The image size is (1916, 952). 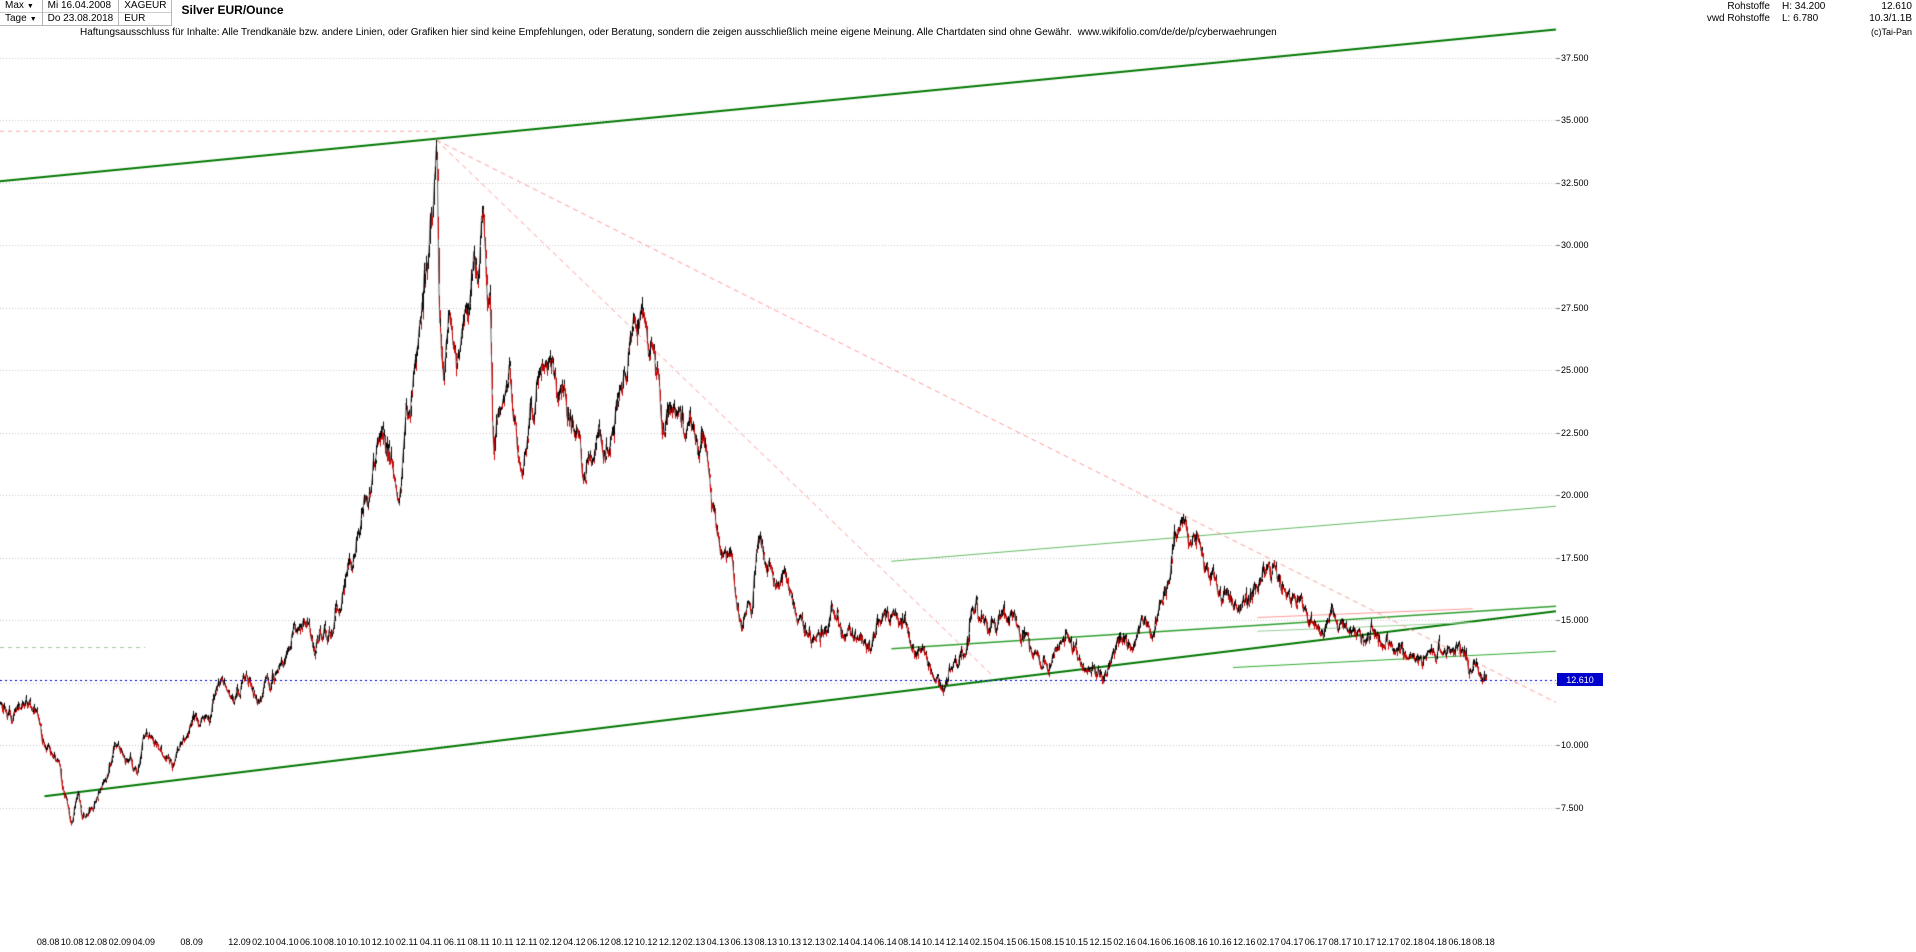 I want to click on x-axis-label: 02.09, so click(x=120, y=942).